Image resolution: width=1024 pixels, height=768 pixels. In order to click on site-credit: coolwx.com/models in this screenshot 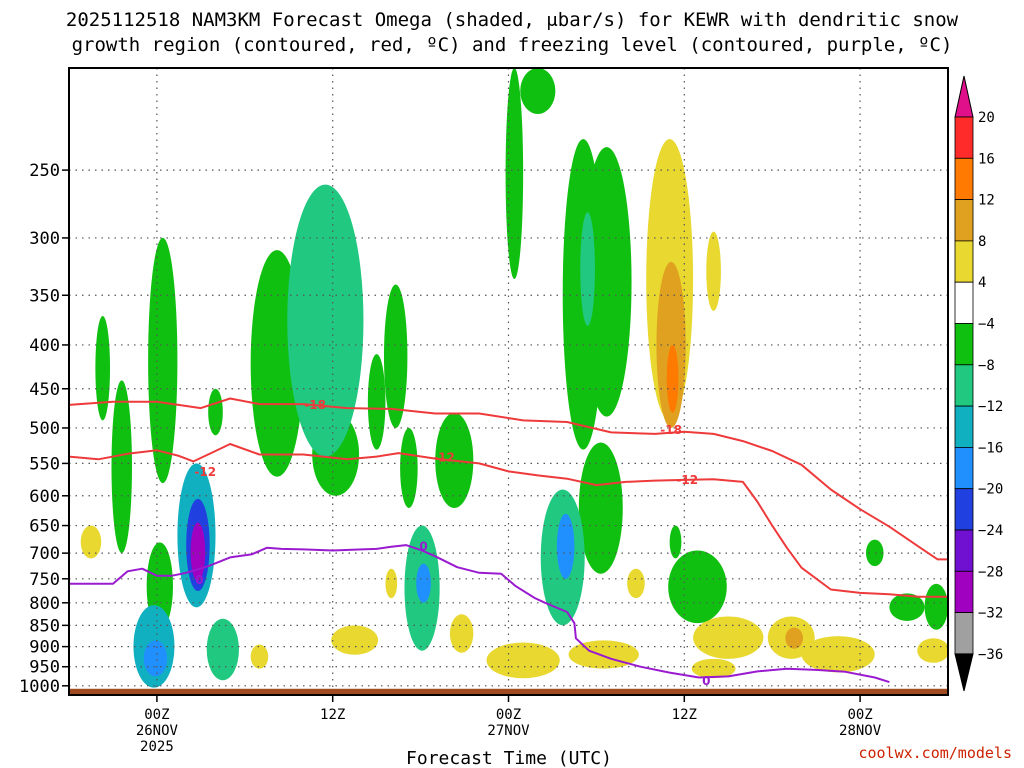, I will do `click(935, 753)`.